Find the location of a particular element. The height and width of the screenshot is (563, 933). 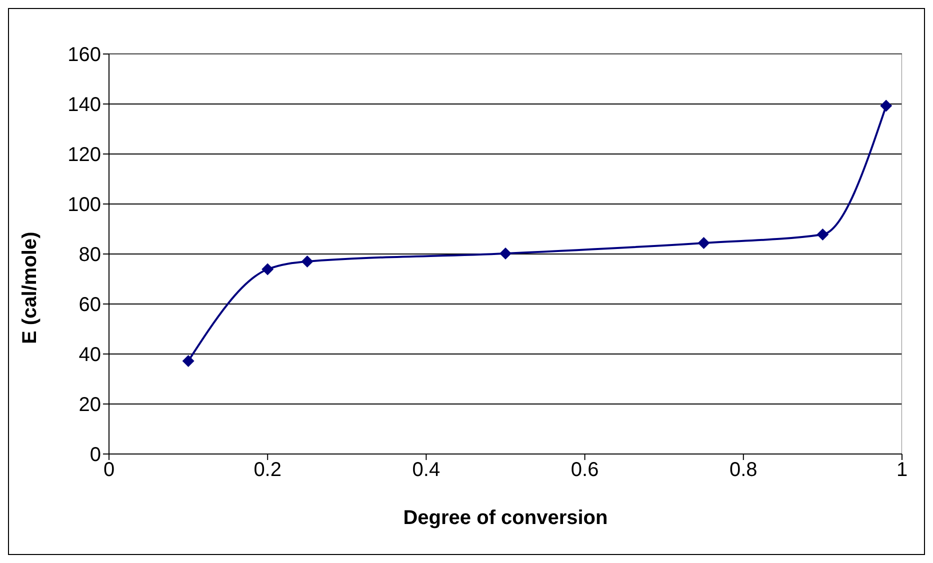

y-tick-label: 140 is located at coordinates (84, 105).